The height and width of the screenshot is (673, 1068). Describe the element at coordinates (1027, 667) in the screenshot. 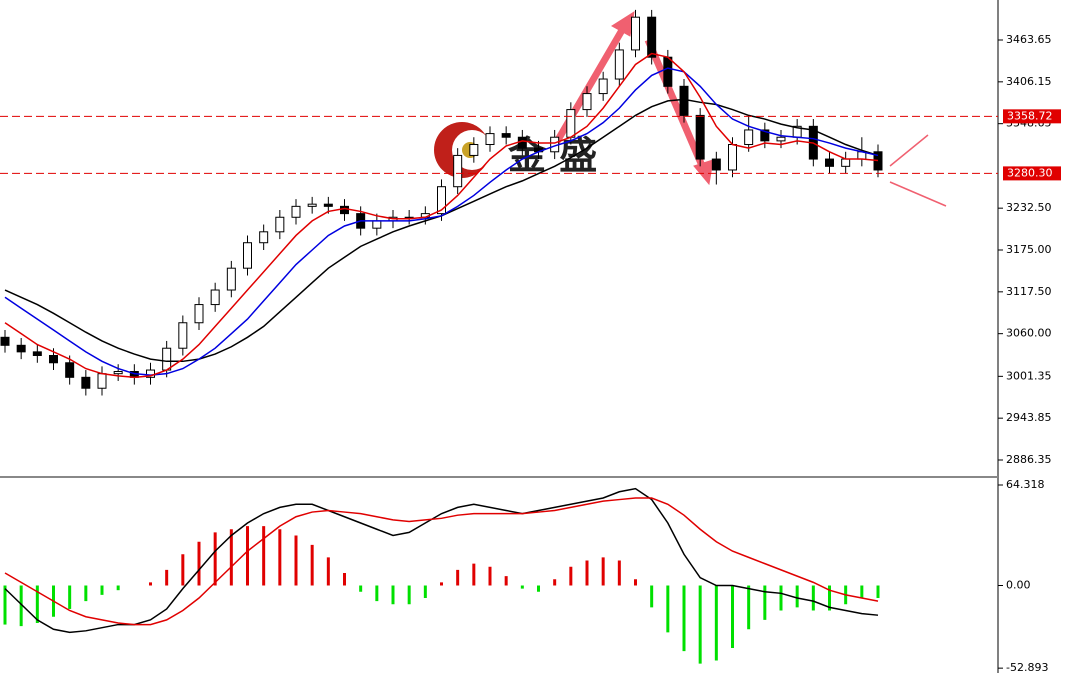

I see `y-tick-label: -52.893` at that location.